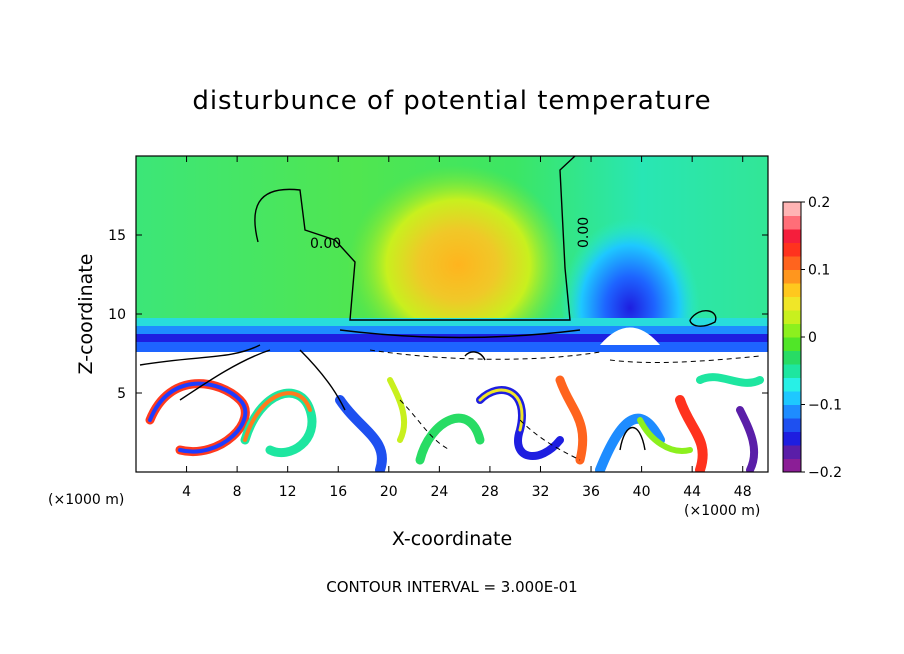 The image size is (904, 654). I want to click on contour-label-2: 0.00, so click(584, 232).